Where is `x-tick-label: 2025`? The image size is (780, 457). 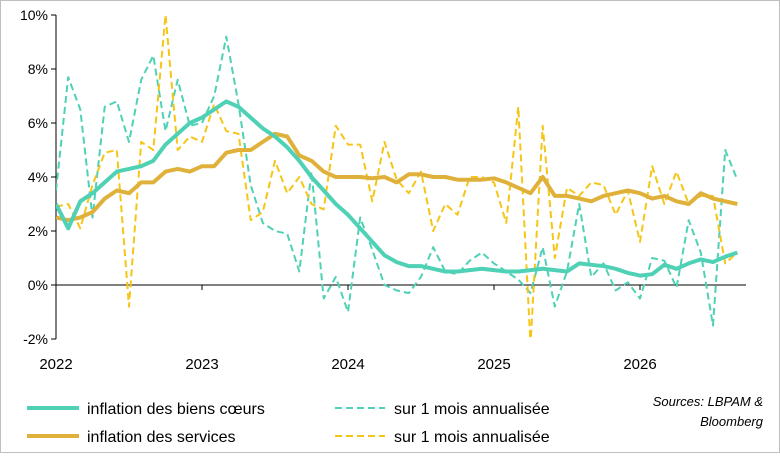 x-tick-label: 2025 is located at coordinates (493, 364).